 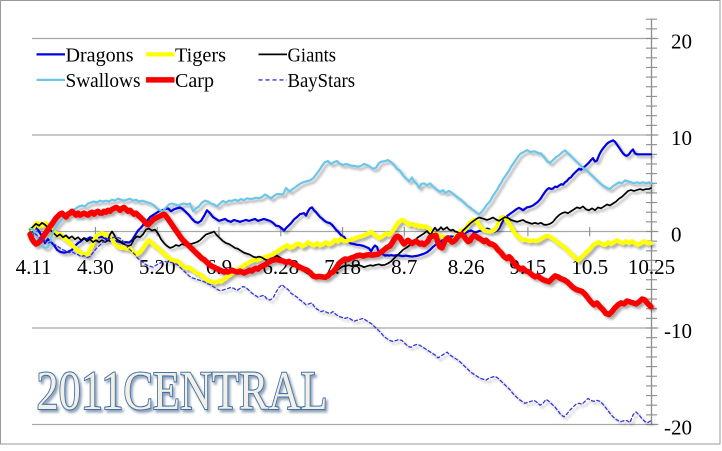 I want to click on svg-text: Carp, so click(x=194, y=81).